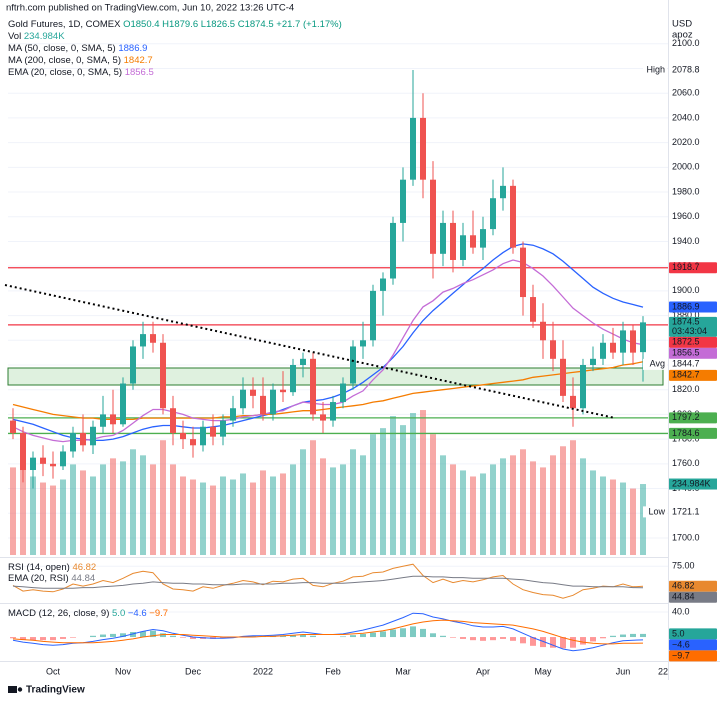 This screenshot has width=720, height=701. What do you see at coordinates (333, 671) in the screenshot?
I see `x-tick-label: Feb` at bounding box center [333, 671].